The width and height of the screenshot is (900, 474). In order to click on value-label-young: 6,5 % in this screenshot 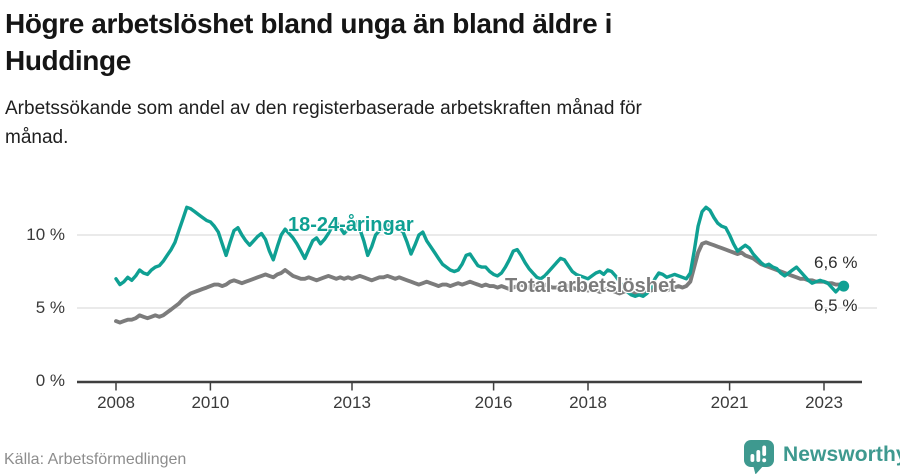, I will do `click(836, 305)`.